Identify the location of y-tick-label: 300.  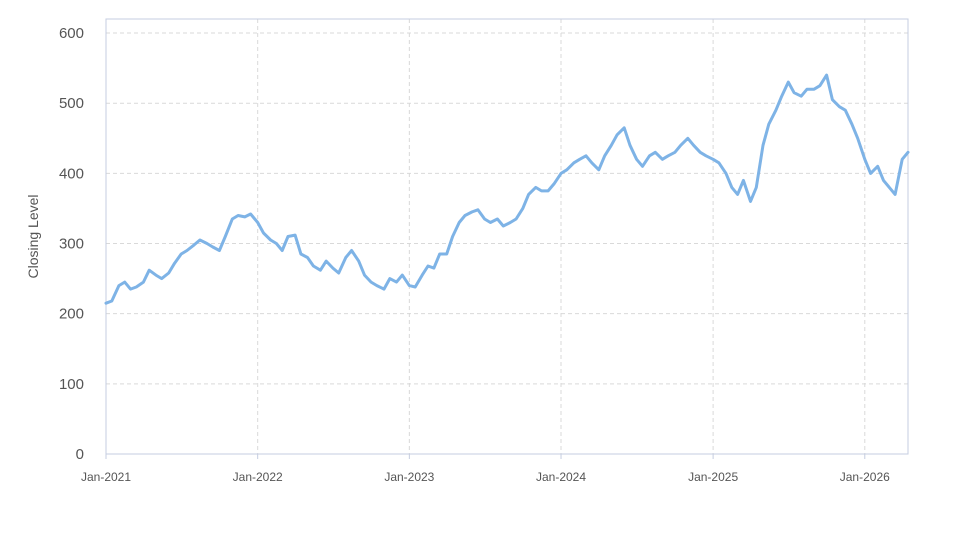
(71, 244).